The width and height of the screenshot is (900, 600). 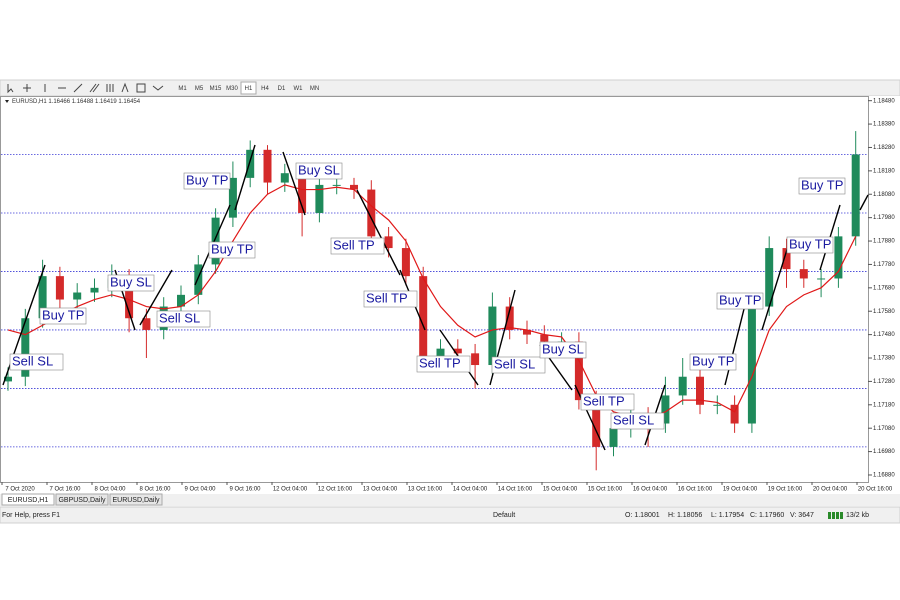 What do you see at coordinates (884, 288) in the screenshot?
I see `y-tick-label: 1.17680` at bounding box center [884, 288].